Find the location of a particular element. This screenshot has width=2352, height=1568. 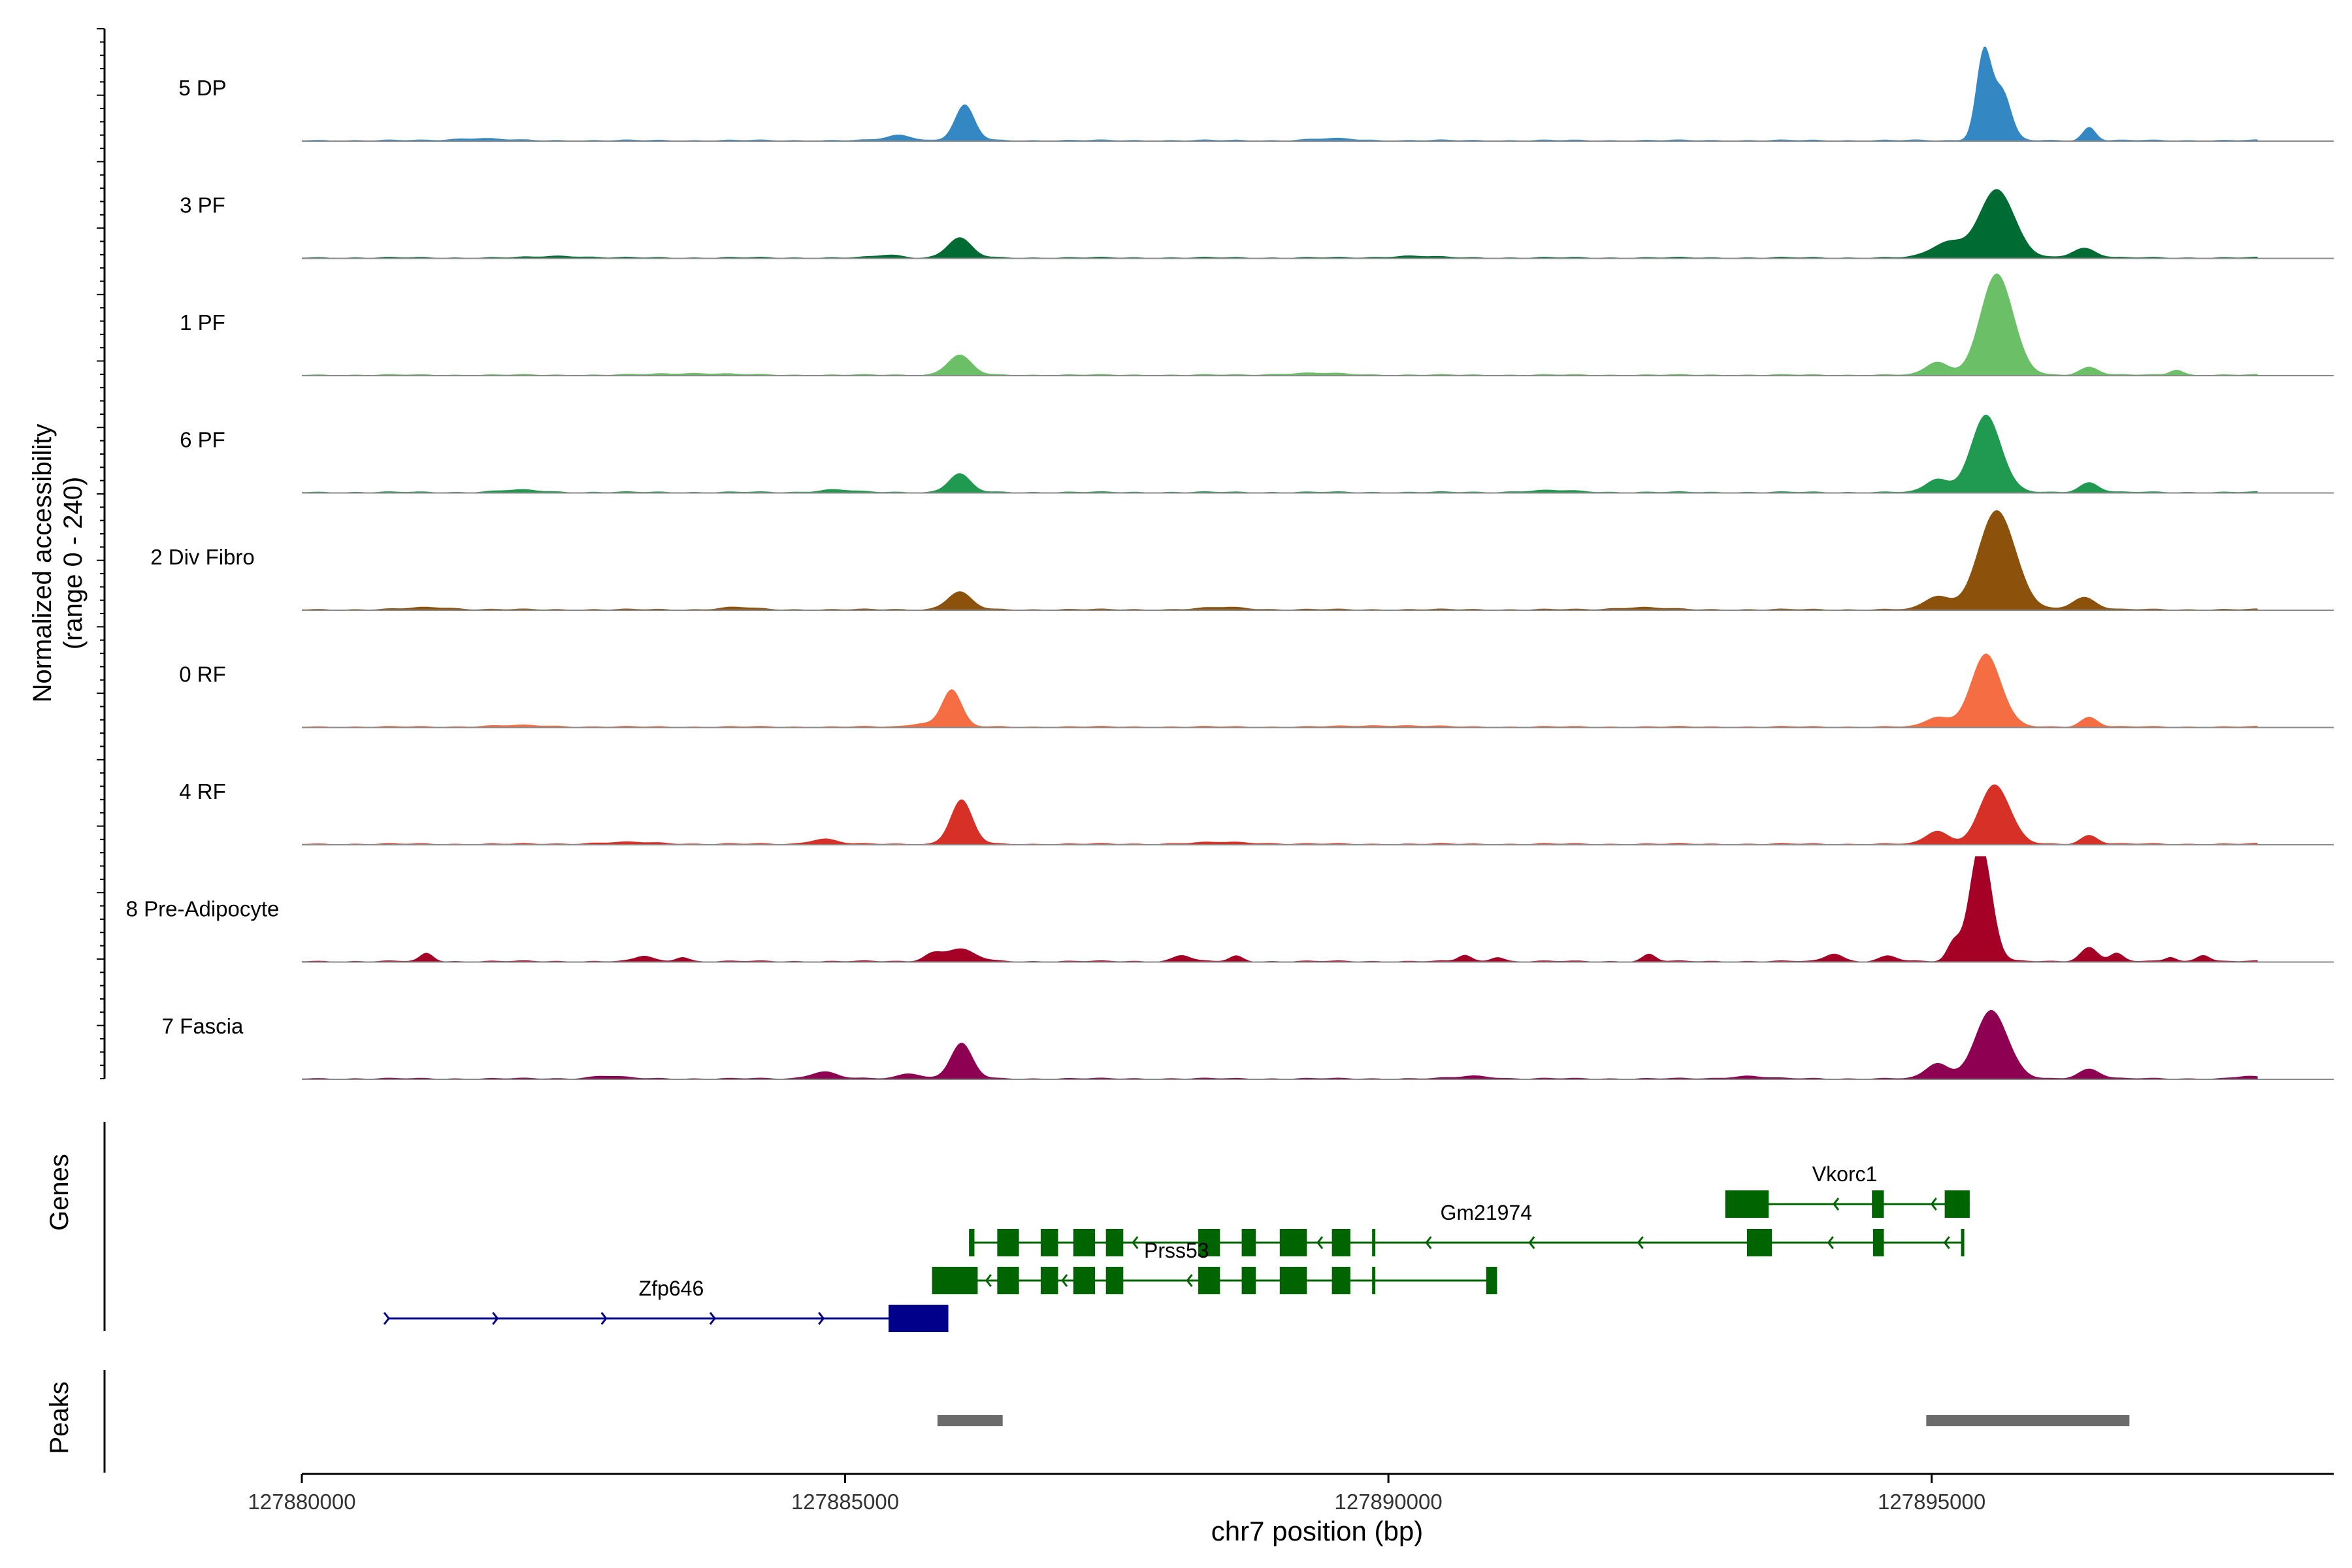

track-label: 3 PF is located at coordinates (202, 205).